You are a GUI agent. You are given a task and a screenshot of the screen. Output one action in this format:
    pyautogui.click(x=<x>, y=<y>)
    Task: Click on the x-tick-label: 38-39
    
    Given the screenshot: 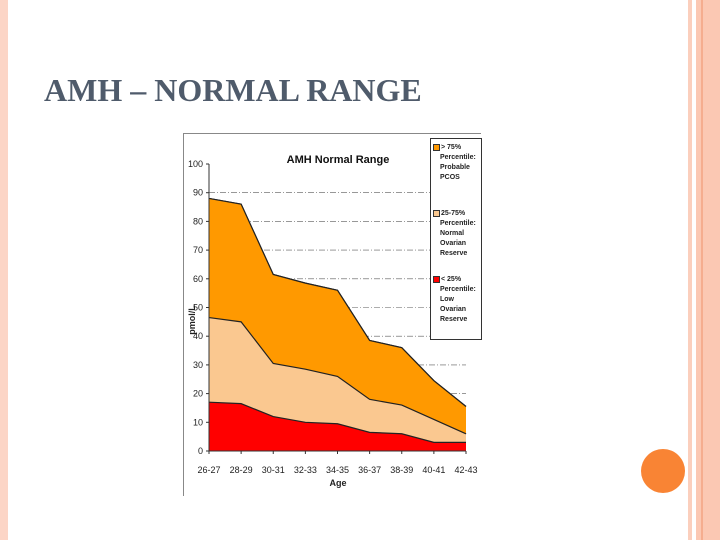 What is the action you would take?
    pyautogui.click(x=401, y=470)
    